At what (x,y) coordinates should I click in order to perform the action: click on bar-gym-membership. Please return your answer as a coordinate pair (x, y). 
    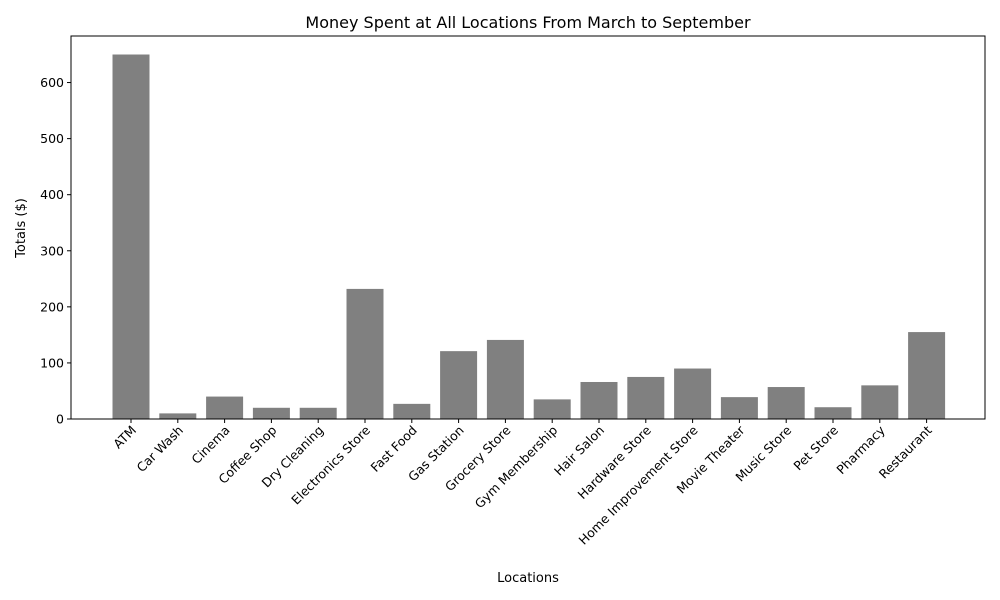
    Looking at the image, I should click on (552, 409).